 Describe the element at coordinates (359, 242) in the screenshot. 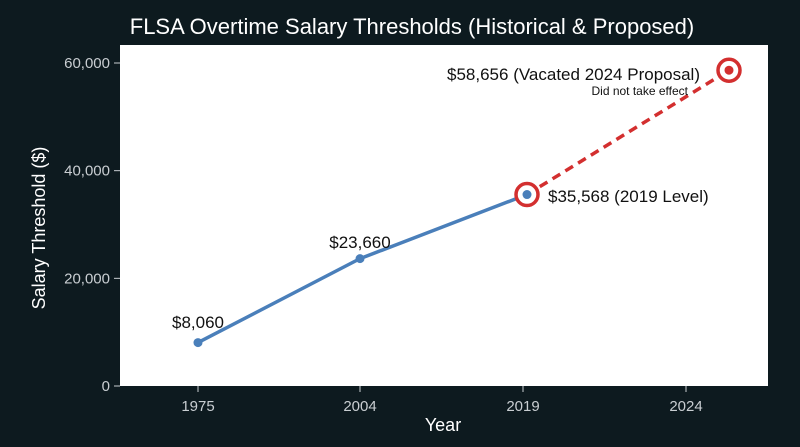

I see `data-label: $23,660` at that location.